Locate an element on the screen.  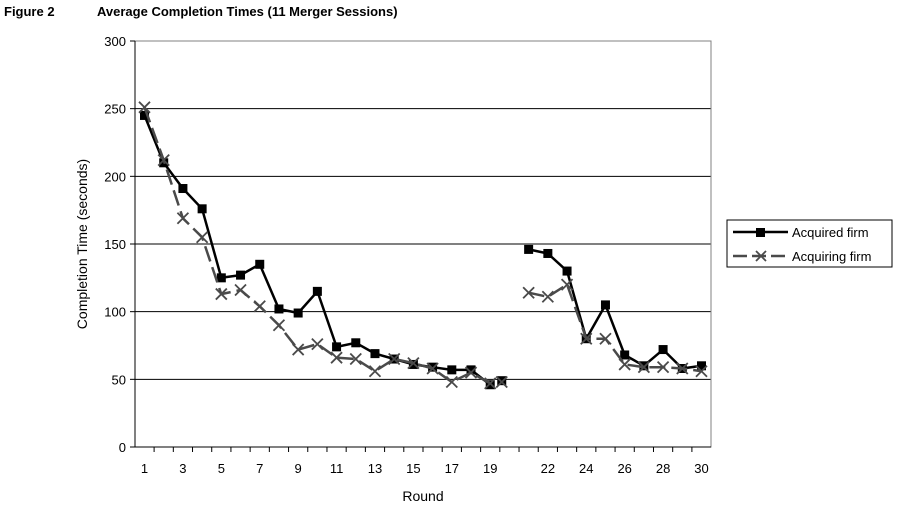
x-axis-title: Round is located at coordinates (422, 496).